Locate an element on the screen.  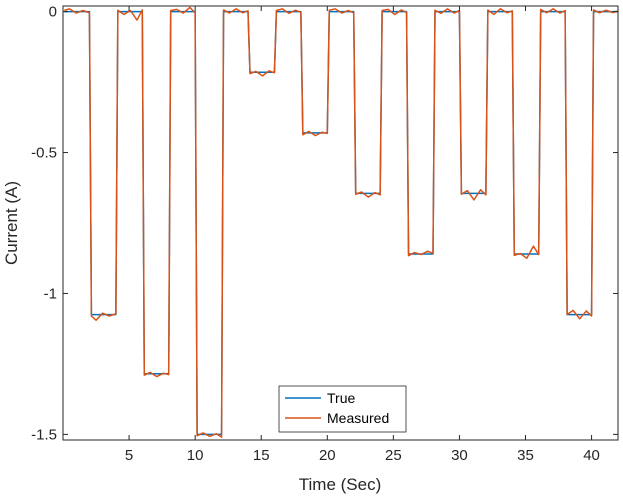
y-tick-label: 0 is located at coordinates (53, 12).